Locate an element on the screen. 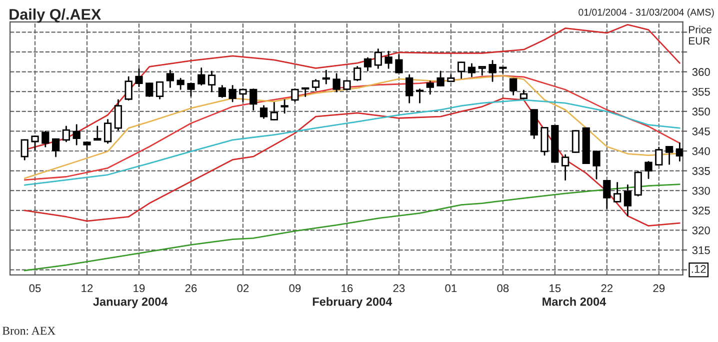 The width and height of the screenshot is (718, 342). y-tick-label: 345 is located at coordinates (701, 131).